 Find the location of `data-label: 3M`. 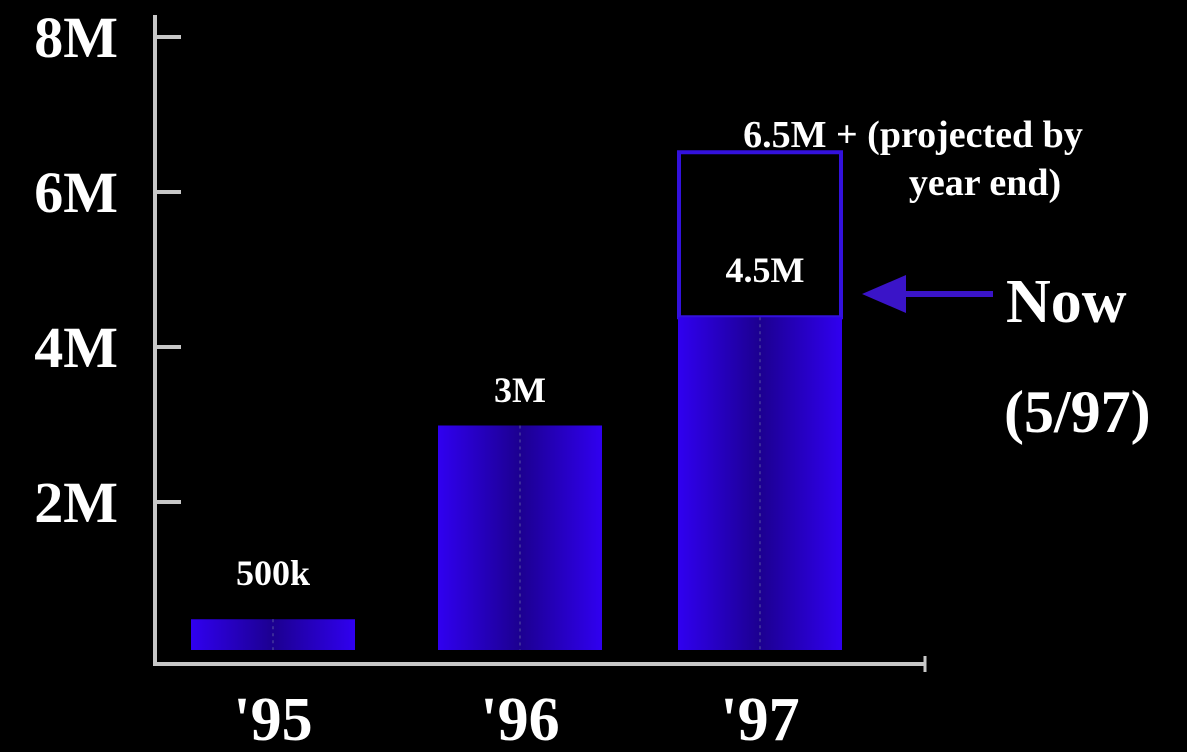

data-label: 3M is located at coordinates (520, 390).